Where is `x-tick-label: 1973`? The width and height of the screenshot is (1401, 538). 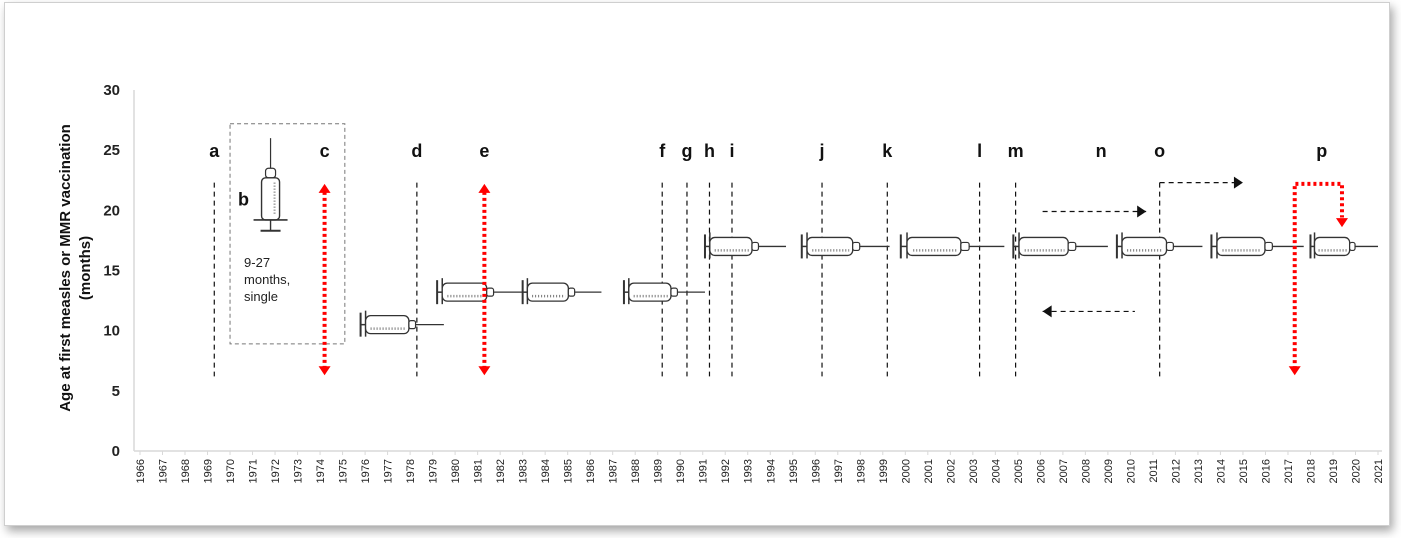
x-tick-label: 1973 is located at coordinates (299, 471).